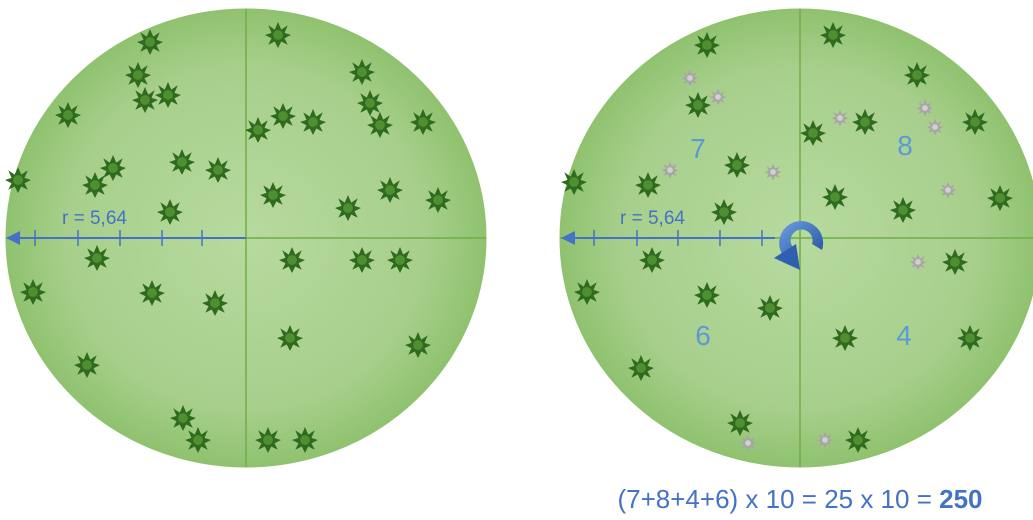 This screenshot has width=1033, height=520. What do you see at coordinates (960, 499) in the screenshot?
I see `formula-result: 250` at bounding box center [960, 499].